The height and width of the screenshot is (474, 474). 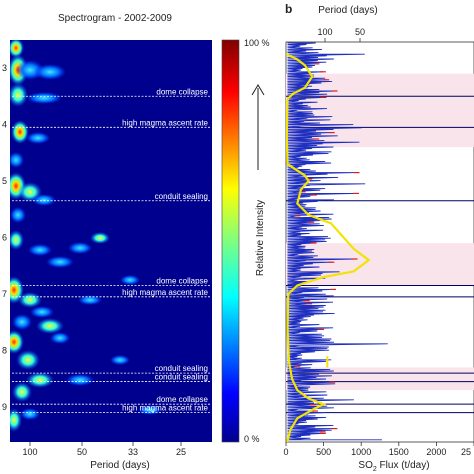 I want to click on colorbar, so click(x=230, y=241).